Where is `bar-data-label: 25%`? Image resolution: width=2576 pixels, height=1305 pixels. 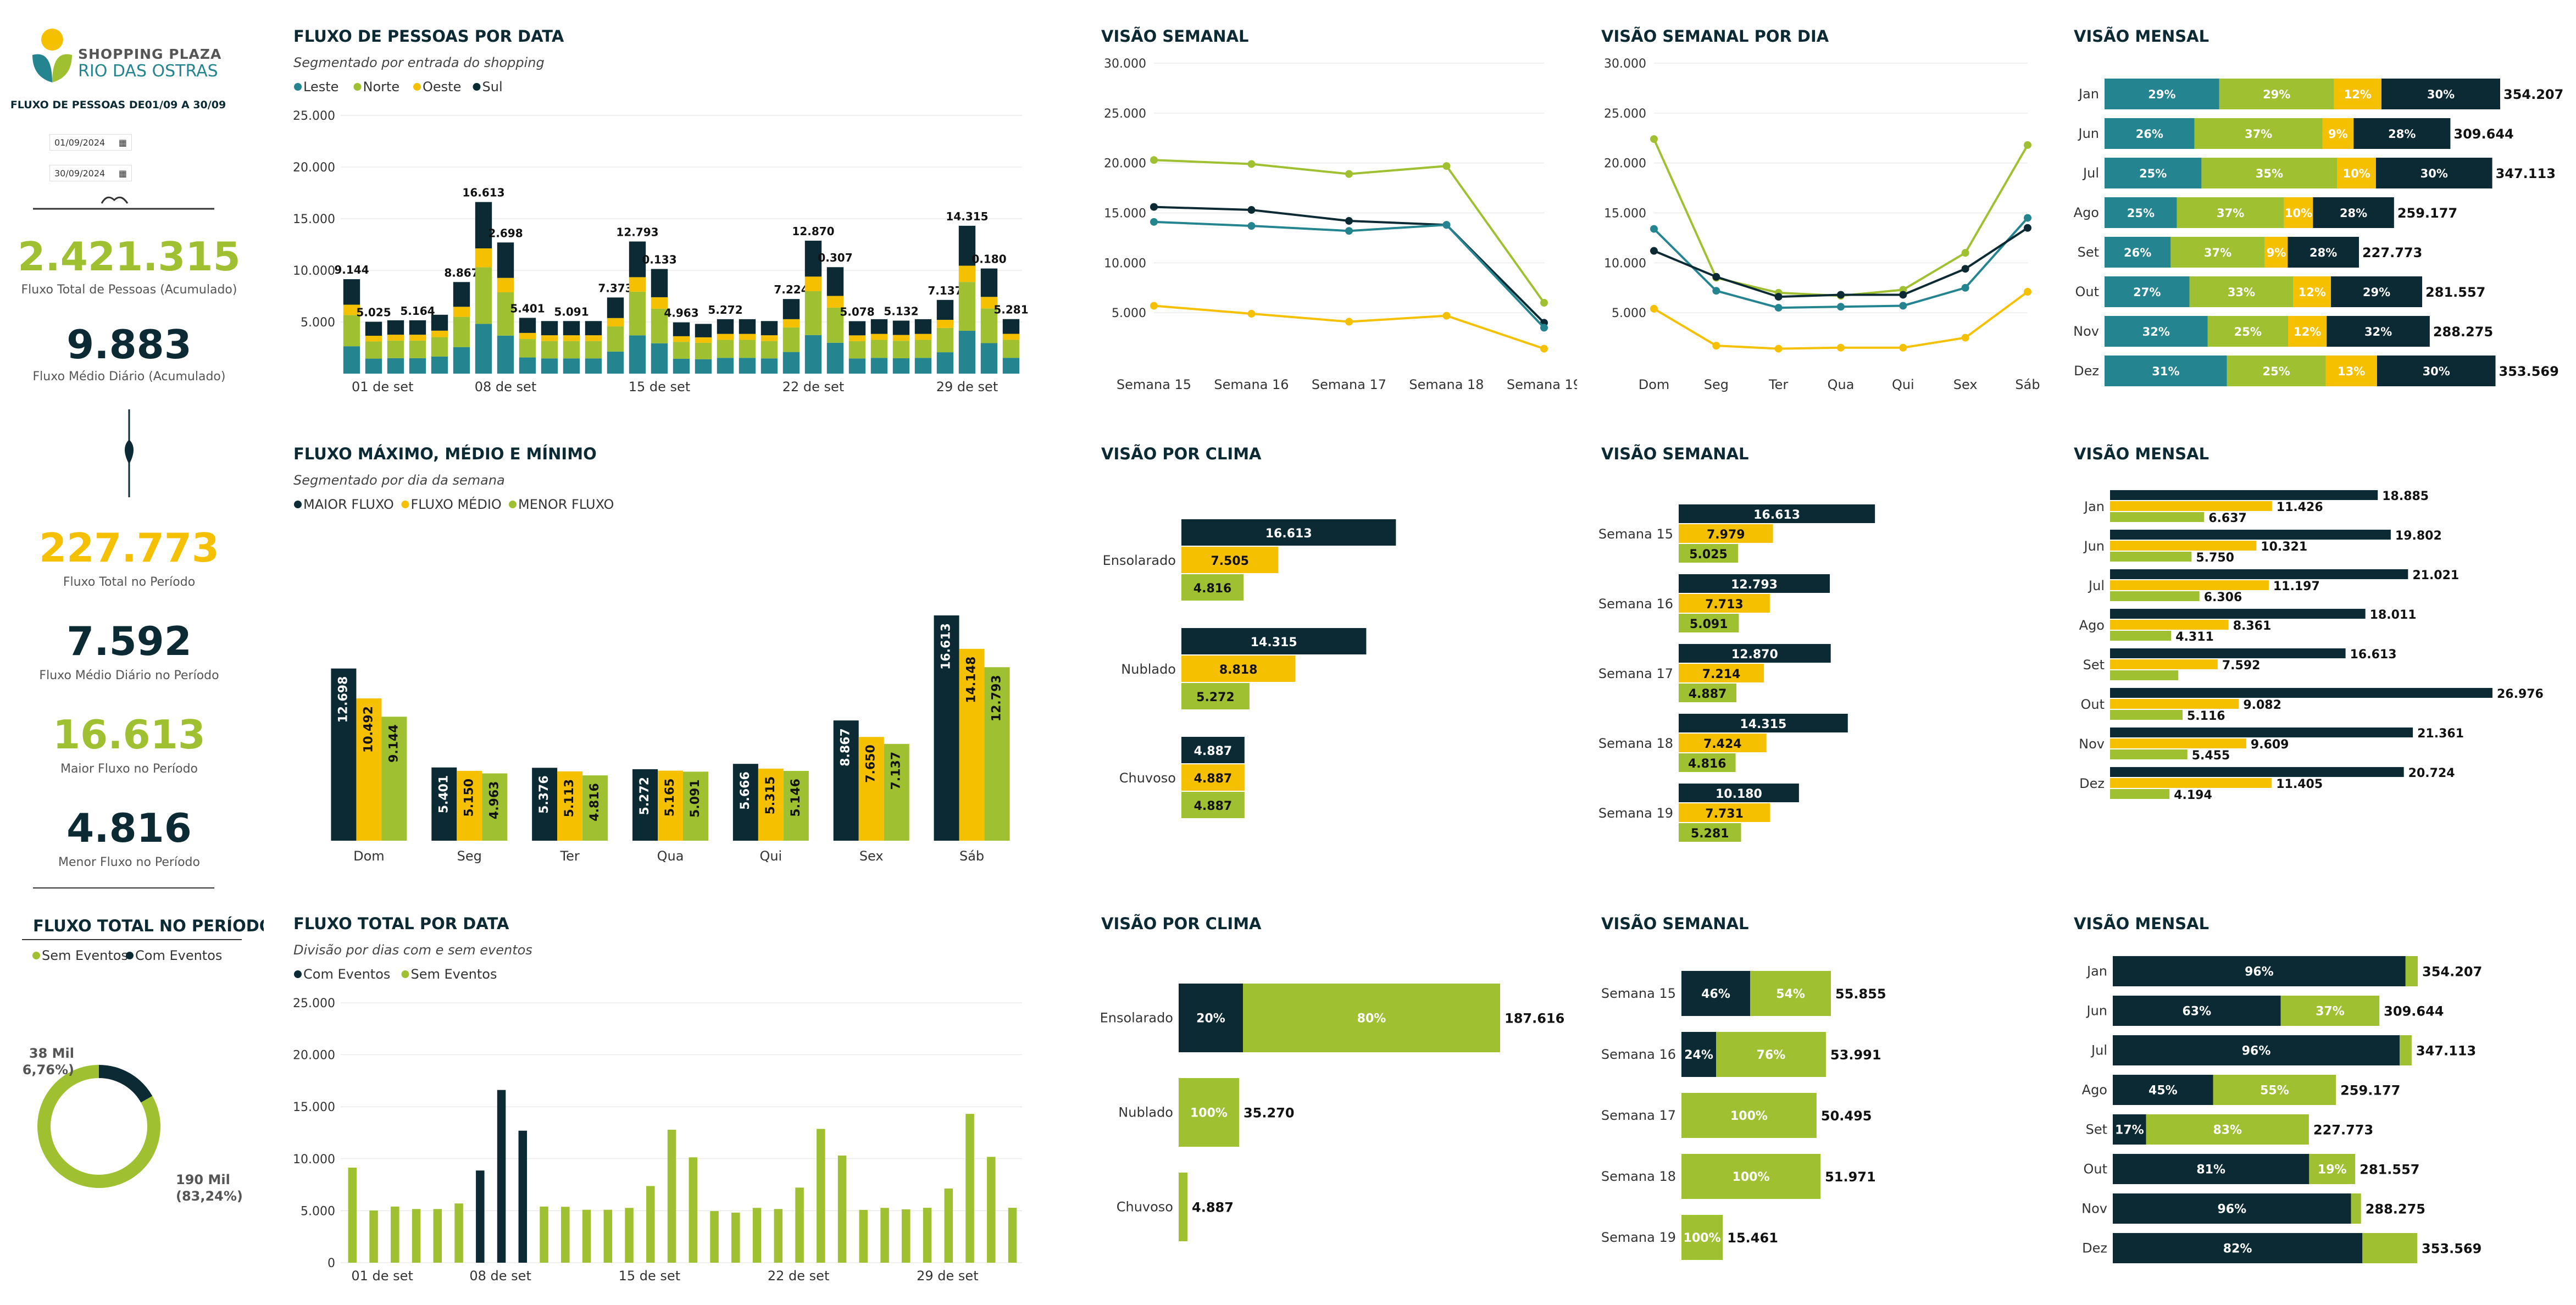
bar-data-label: 25% is located at coordinates (2153, 174).